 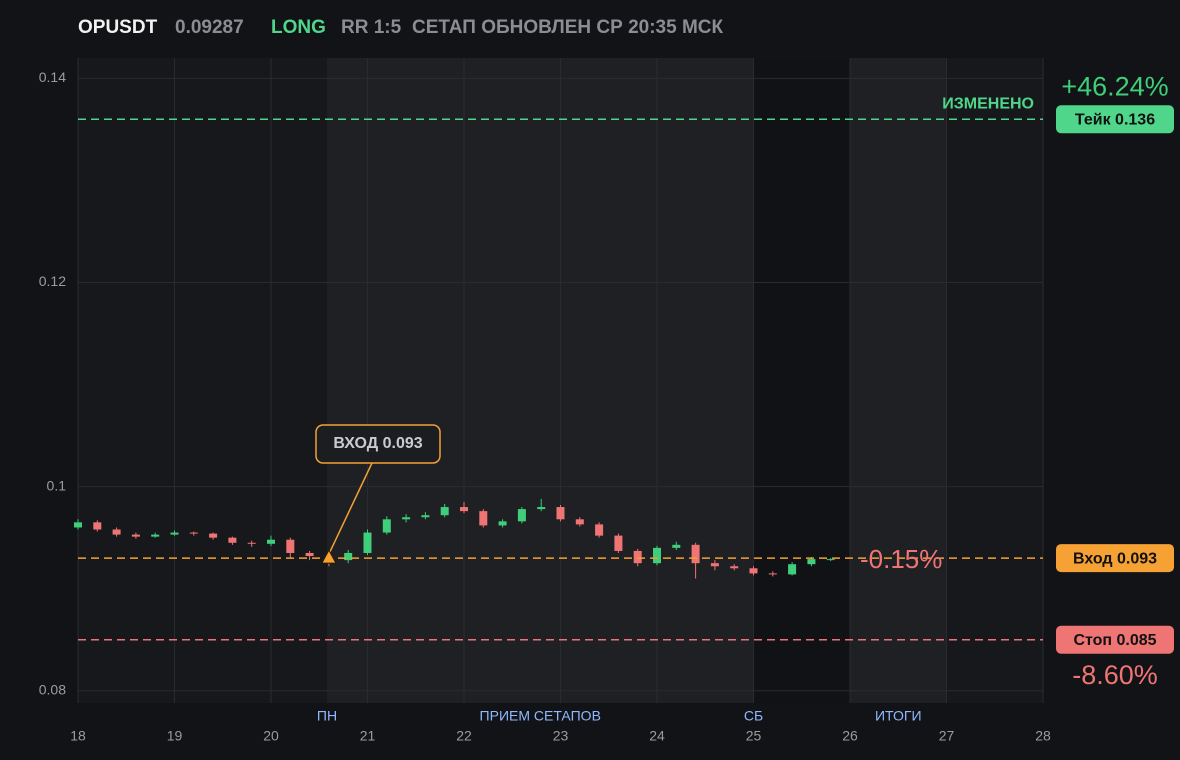 I want to click on x-tick-label: 25, so click(x=754, y=736).